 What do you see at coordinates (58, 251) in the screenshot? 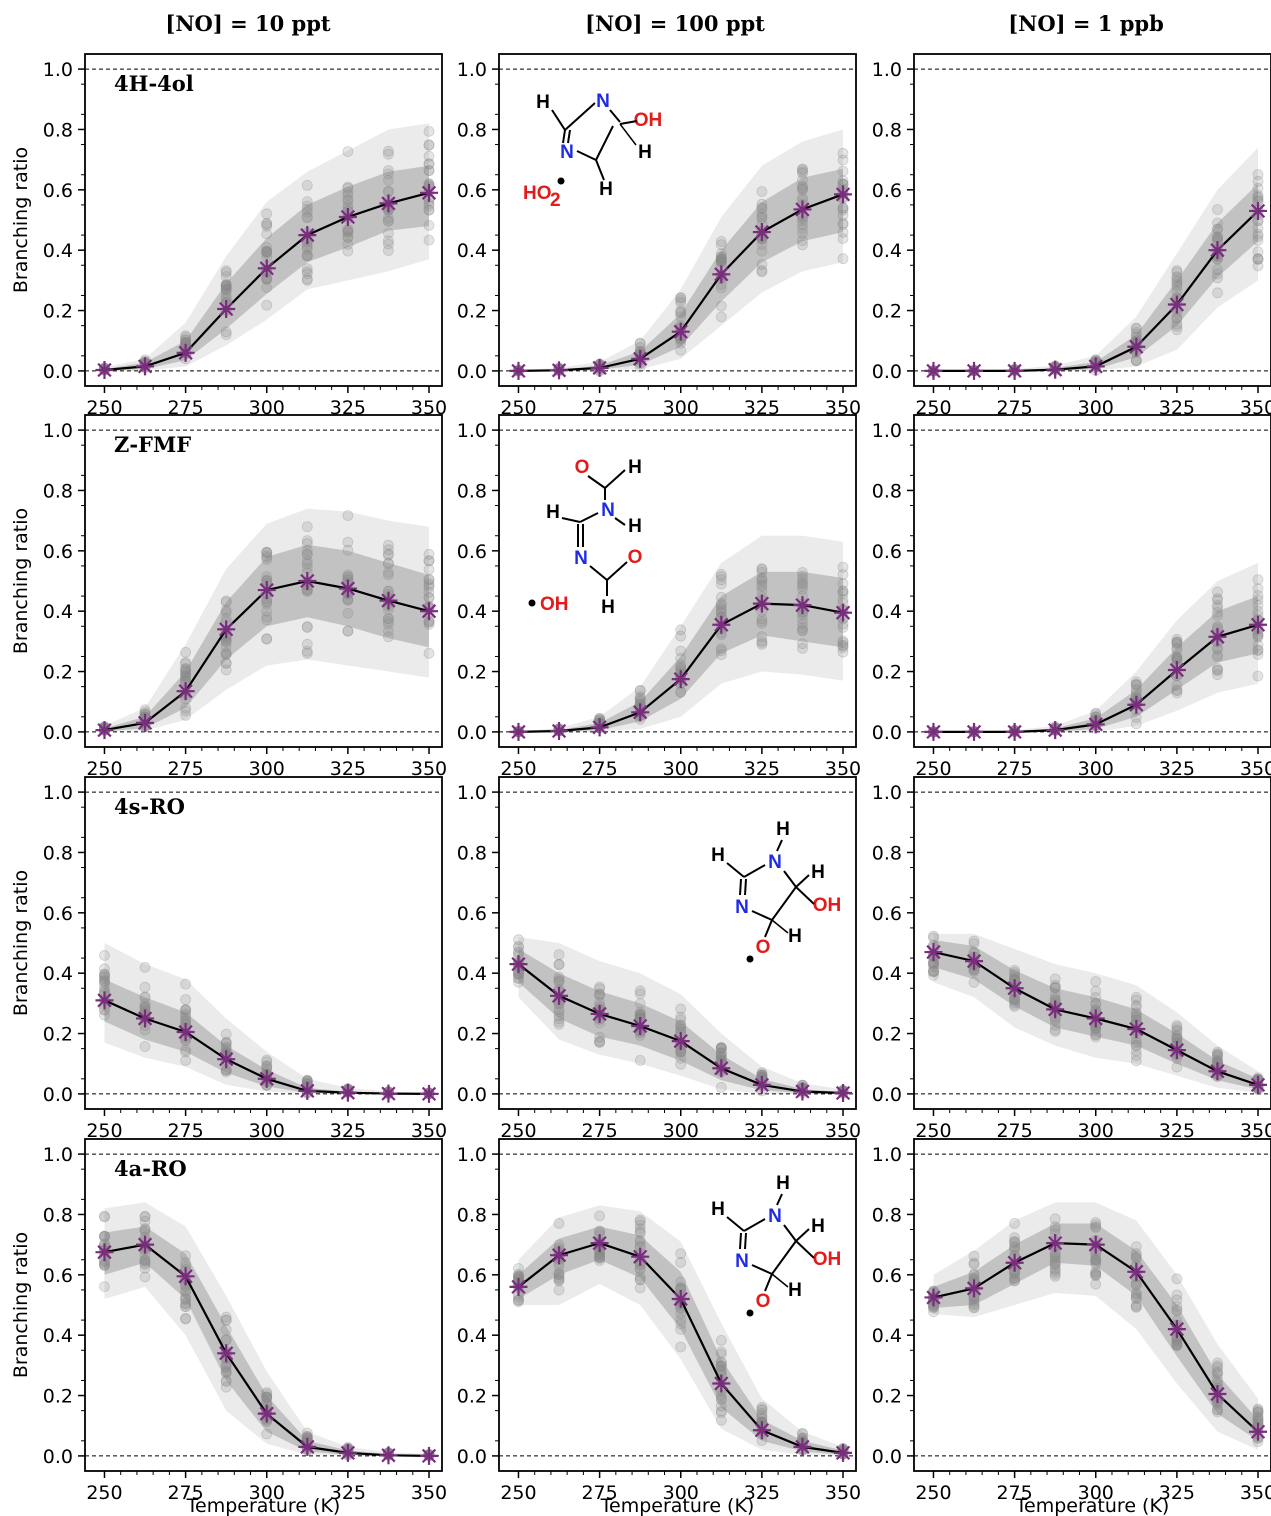
I see `y-tick-label: 0.4` at bounding box center [58, 251].